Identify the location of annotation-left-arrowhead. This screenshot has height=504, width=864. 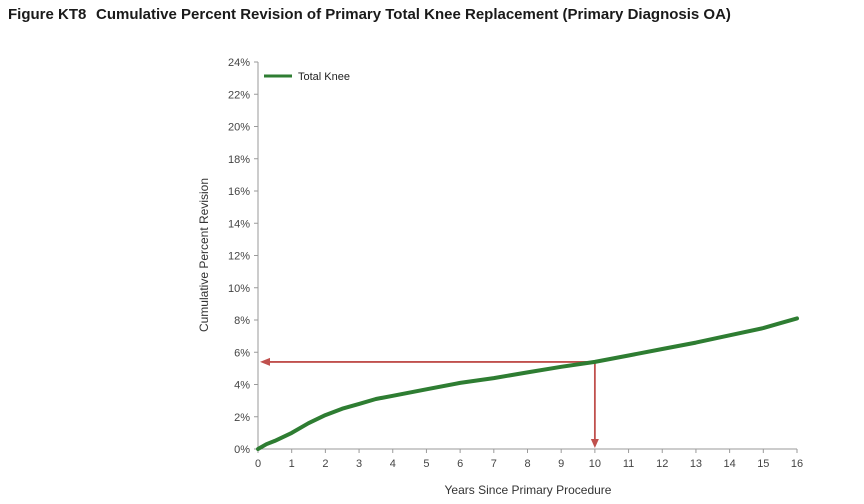
(265, 361).